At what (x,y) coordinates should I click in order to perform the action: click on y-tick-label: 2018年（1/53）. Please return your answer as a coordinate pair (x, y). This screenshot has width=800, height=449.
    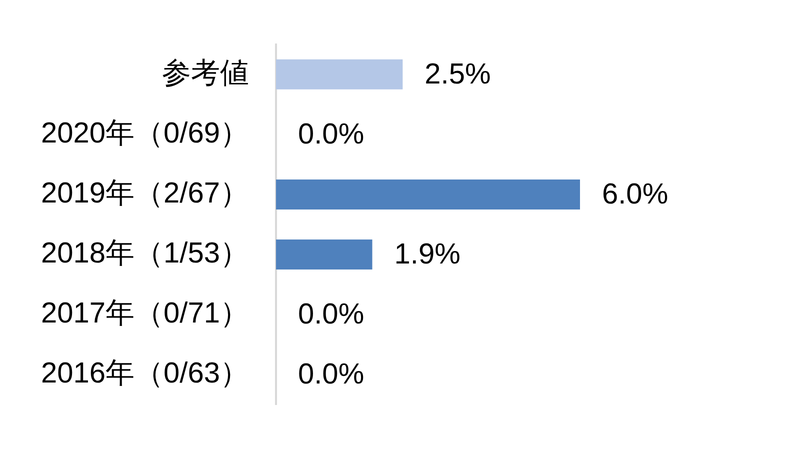
    Looking at the image, I should click on (145, 254).